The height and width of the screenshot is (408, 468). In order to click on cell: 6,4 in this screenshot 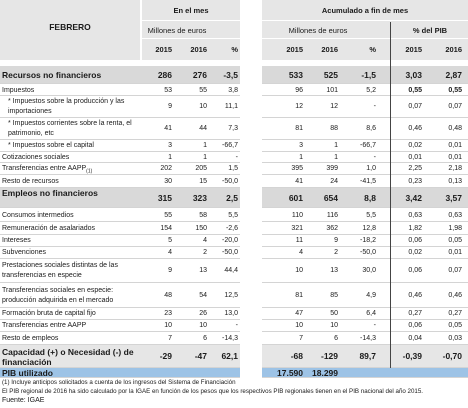, I will do `click(371, 313)`.